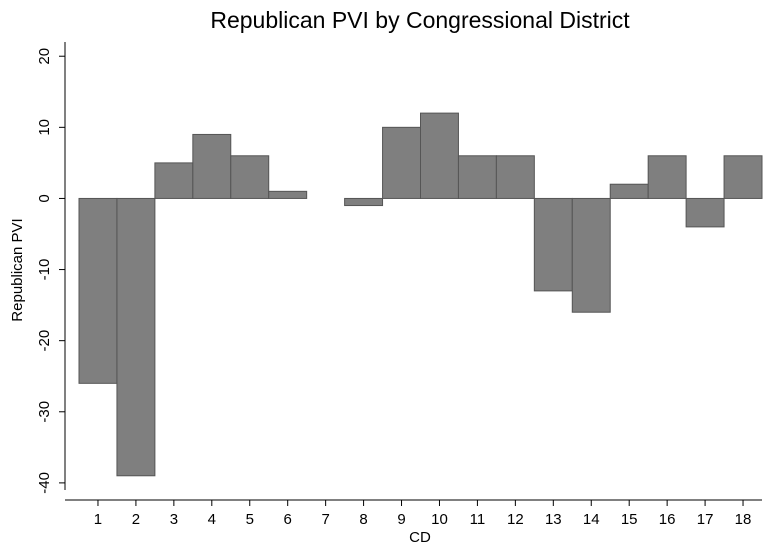 Image resolution: width=766 pixels, height=548 pixels. I want to click on x-tick-label: 5, so click(250, 519).